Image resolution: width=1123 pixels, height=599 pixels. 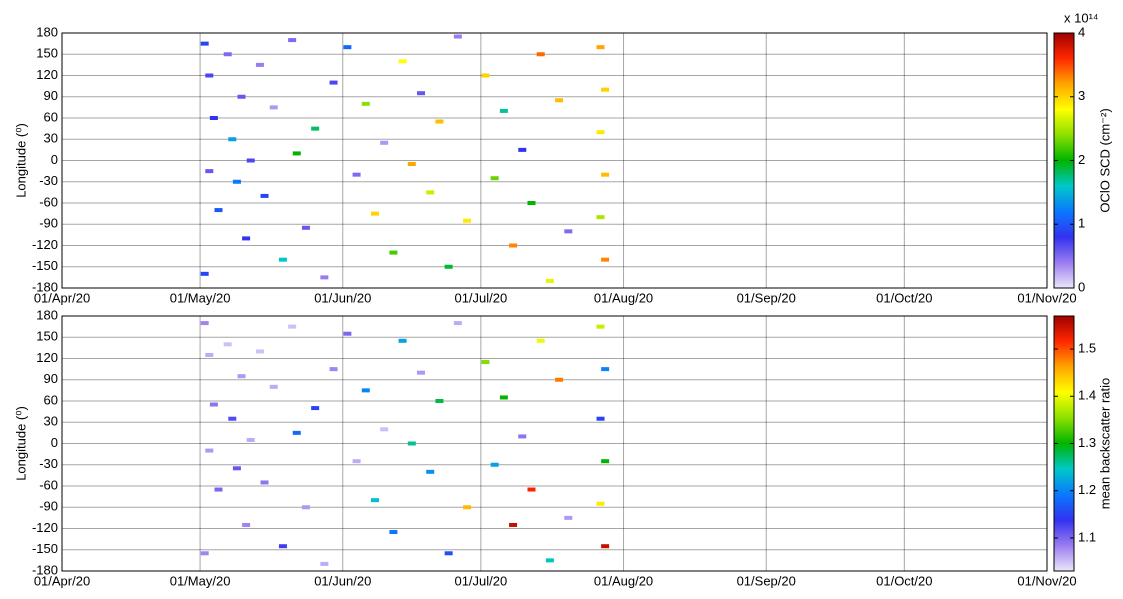 I want to click on x-tick-label: 01/Aug/20, so click(x=623, y=580).